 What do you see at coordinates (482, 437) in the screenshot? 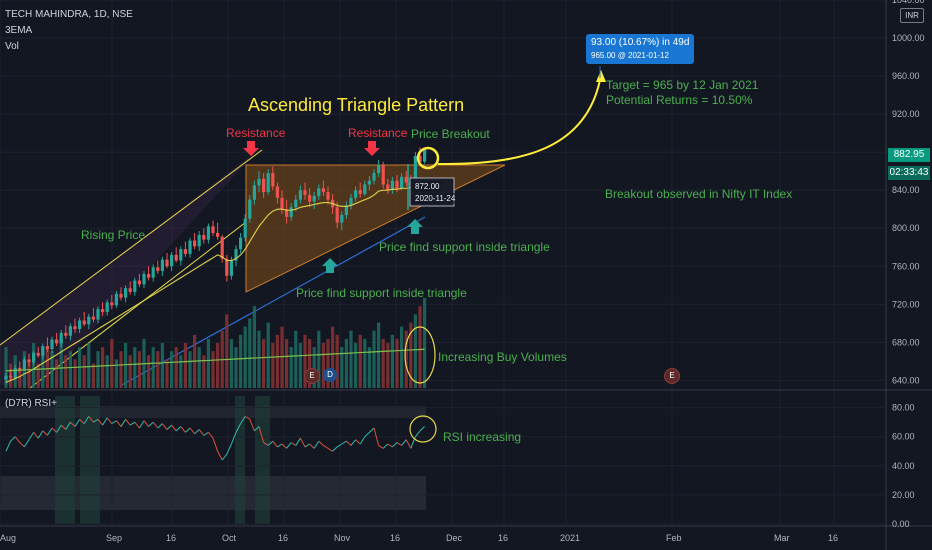
I see `rsi-note: RSI increasing` at bounding box center [482, 437].